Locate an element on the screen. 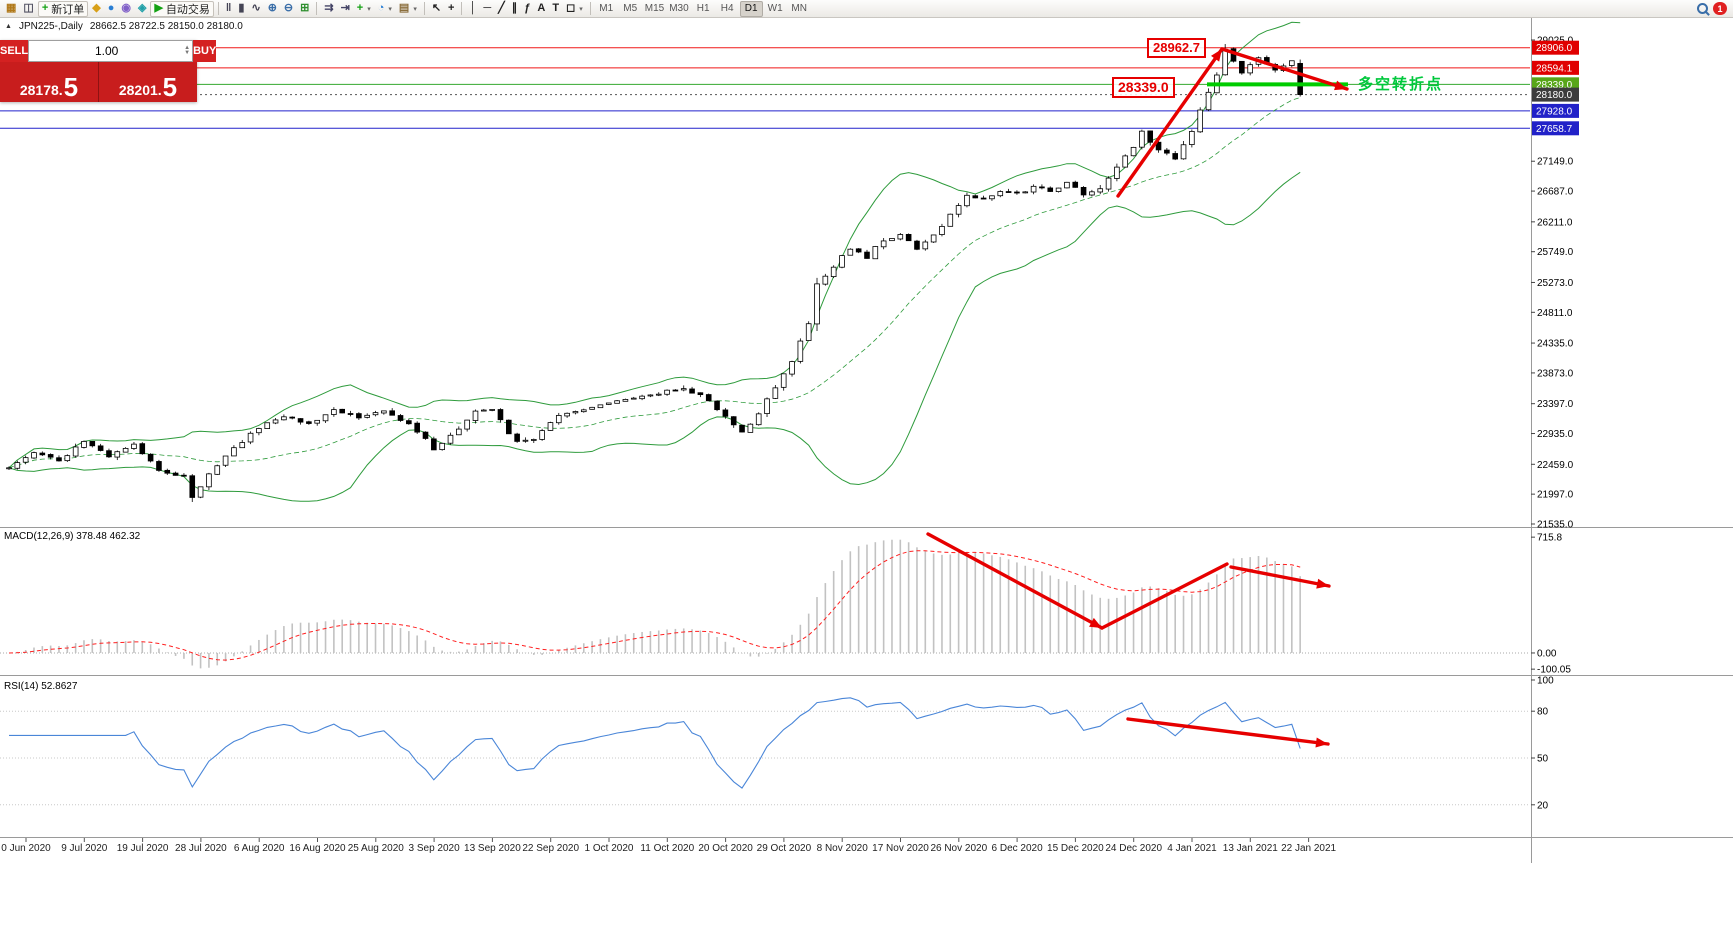 The height and width of the screenshot is (947, 1733). timeframe-h4: H4 is located at coordinates (727, 8).